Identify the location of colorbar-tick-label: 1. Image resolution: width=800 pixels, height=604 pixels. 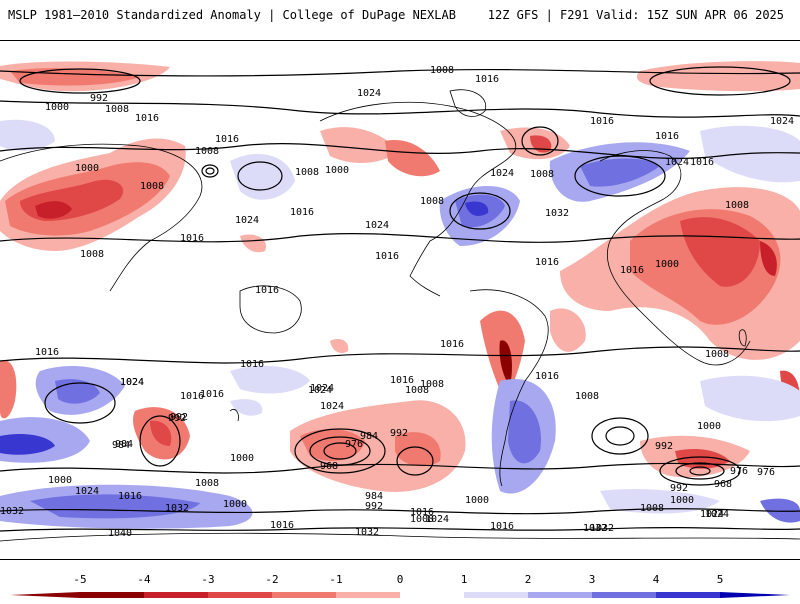
(464, 579).